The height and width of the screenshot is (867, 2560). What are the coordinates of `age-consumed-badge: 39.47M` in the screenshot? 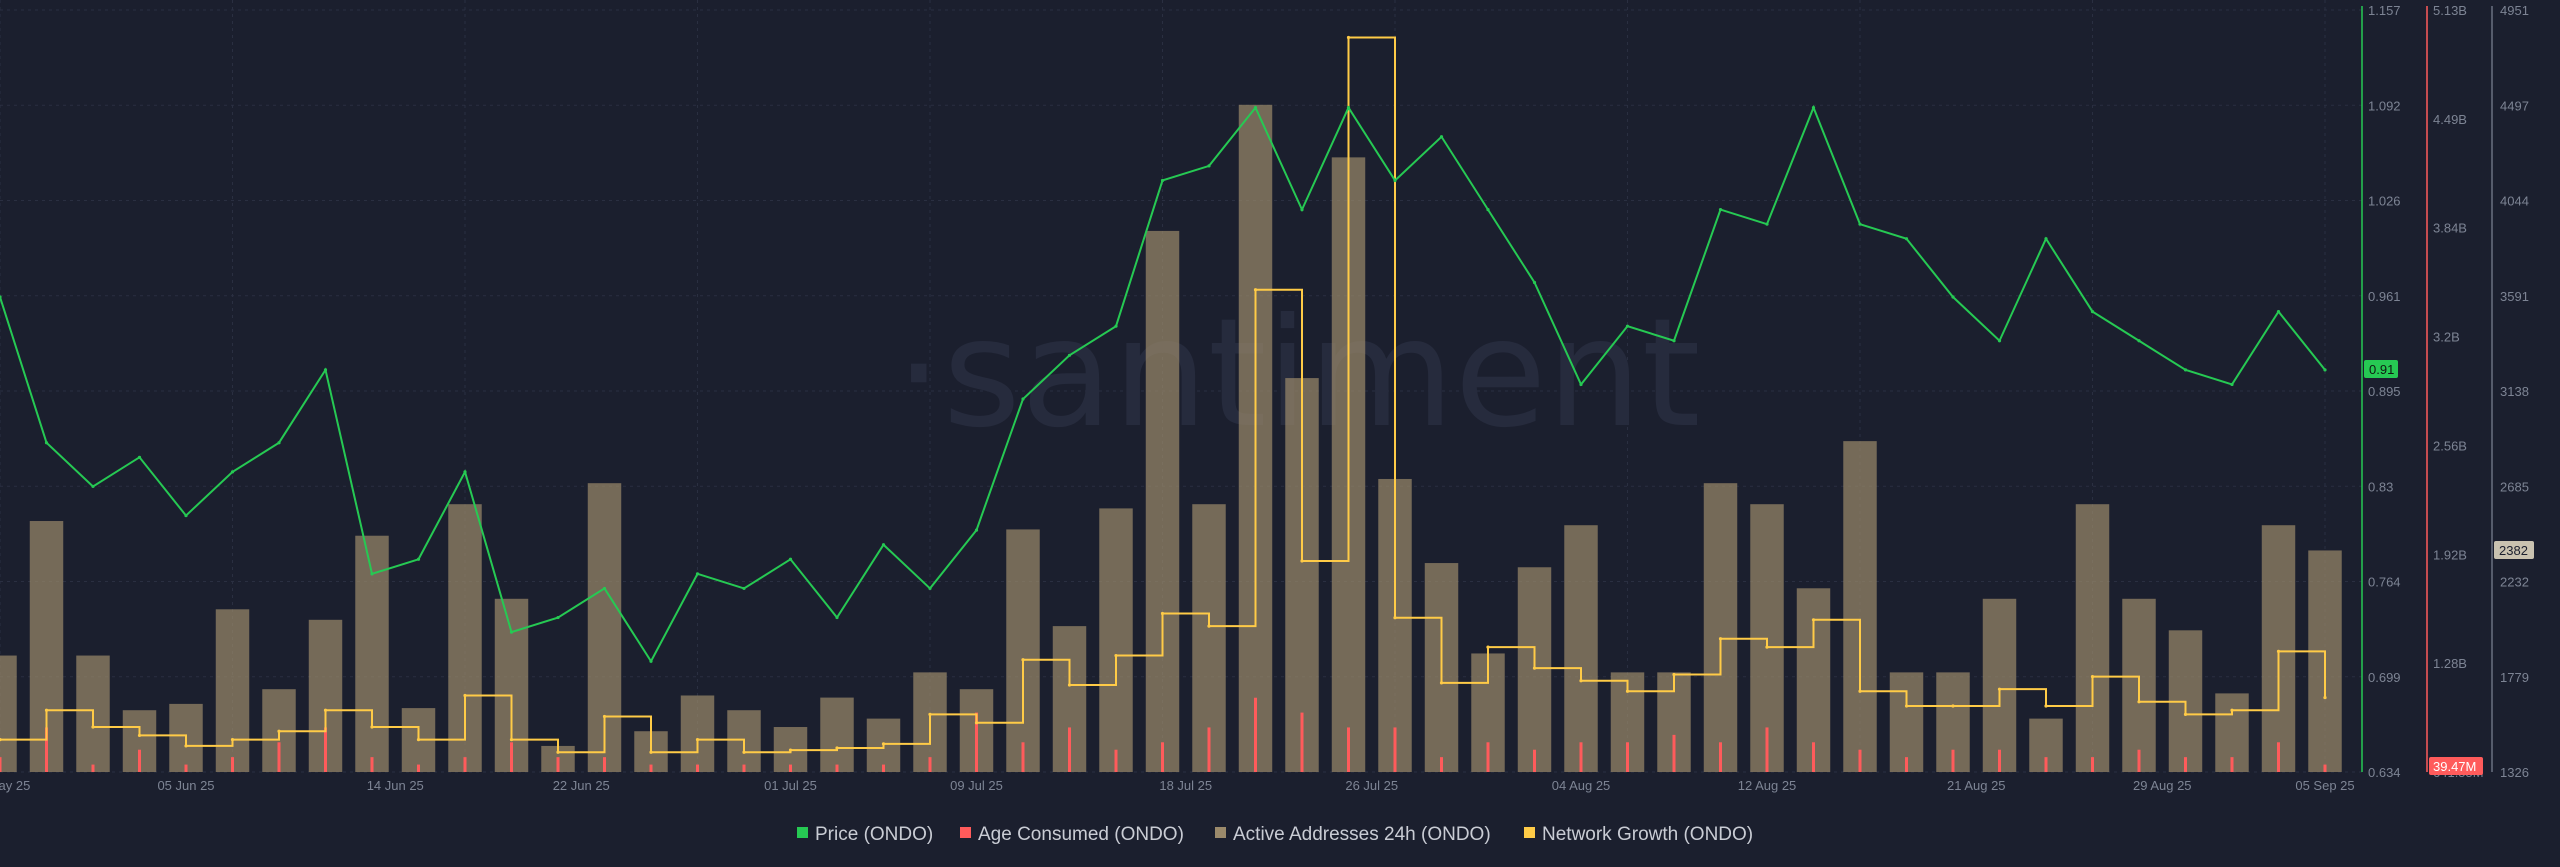 It's located at (2456, 766).